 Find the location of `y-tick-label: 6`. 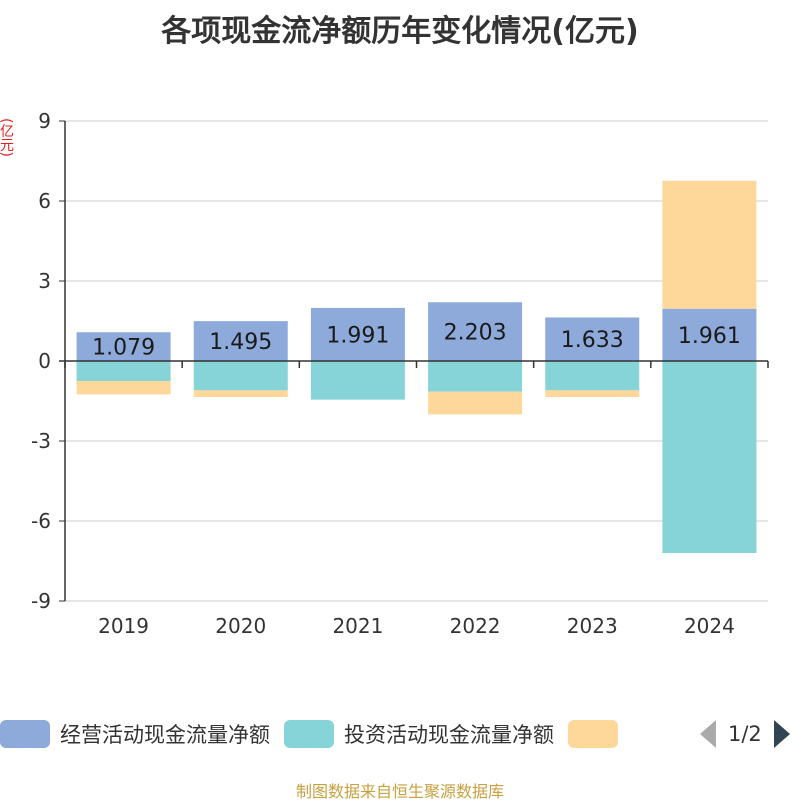

y-tick-label: 6 is located at coordinates (44, 201).